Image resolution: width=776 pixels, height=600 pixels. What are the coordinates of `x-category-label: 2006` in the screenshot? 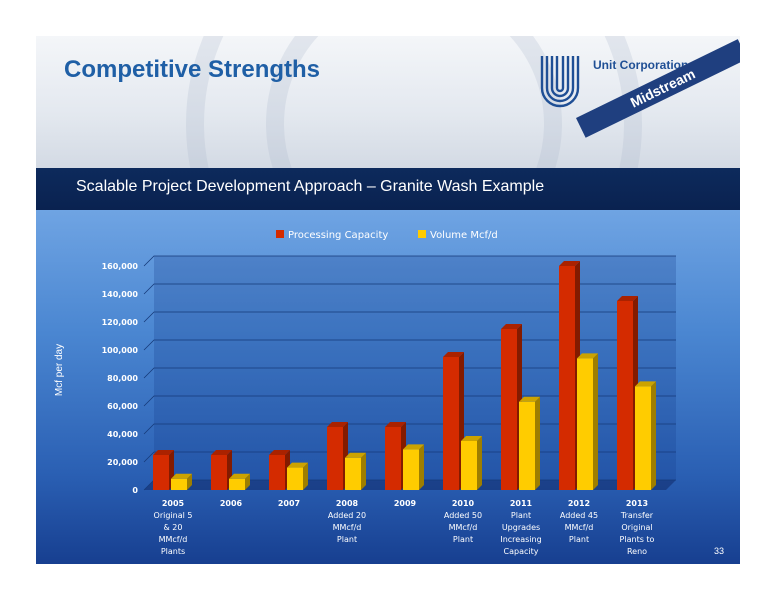 It's located at (231, 503).